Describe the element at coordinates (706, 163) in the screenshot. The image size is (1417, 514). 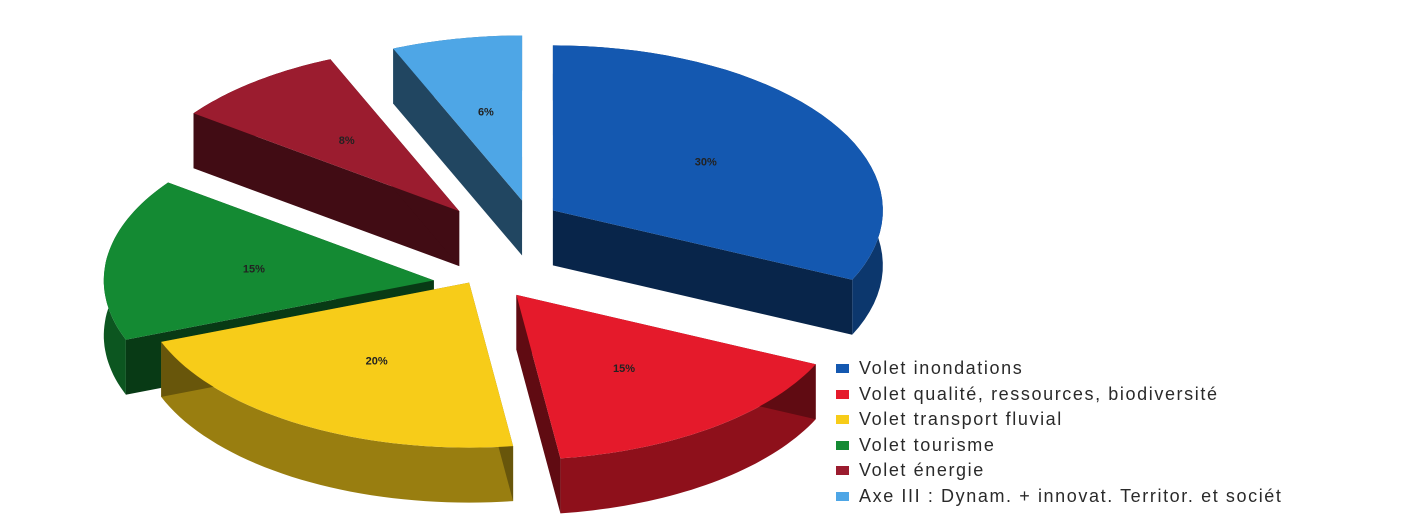
I see `pie-data-label: 30%` at that location.